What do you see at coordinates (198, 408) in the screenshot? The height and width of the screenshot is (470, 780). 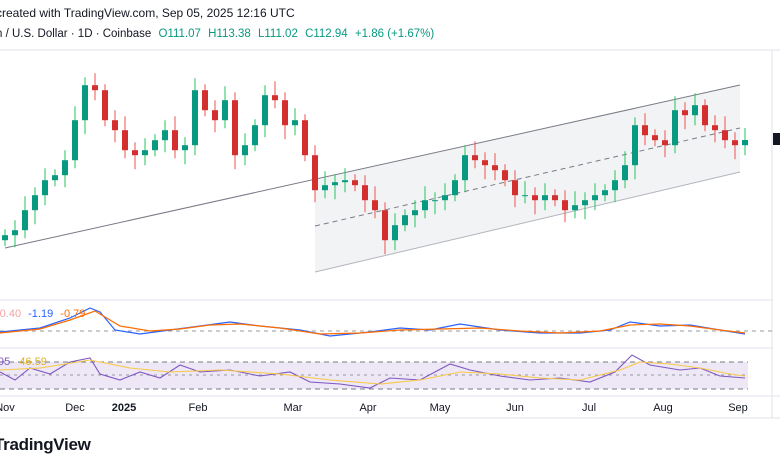 I see `x-tick-label: Feb` at bounding box center [198, 408].